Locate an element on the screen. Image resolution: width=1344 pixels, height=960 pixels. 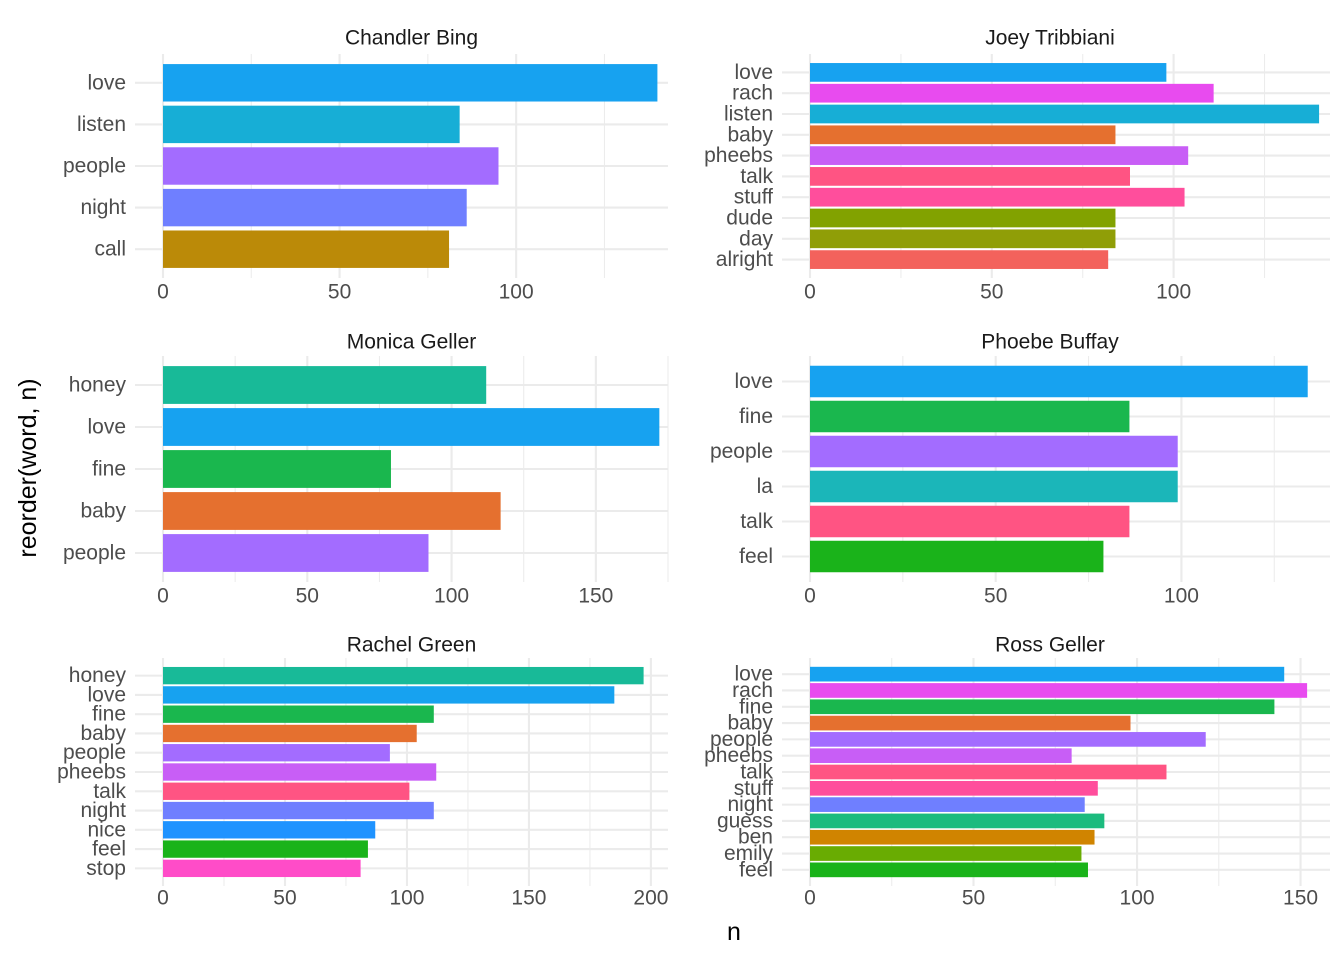
bar-monica-geller-fine is located at coordinates (277, 469).